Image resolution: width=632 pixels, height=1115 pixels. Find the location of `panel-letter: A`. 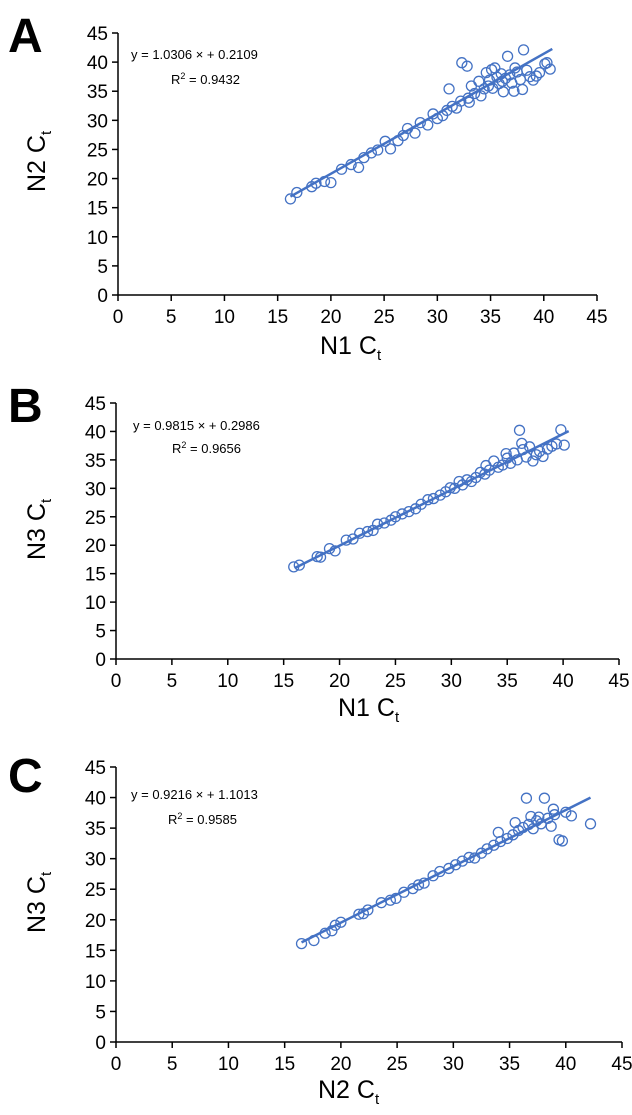

panel-letter: A is located at coordinates (25, 36).